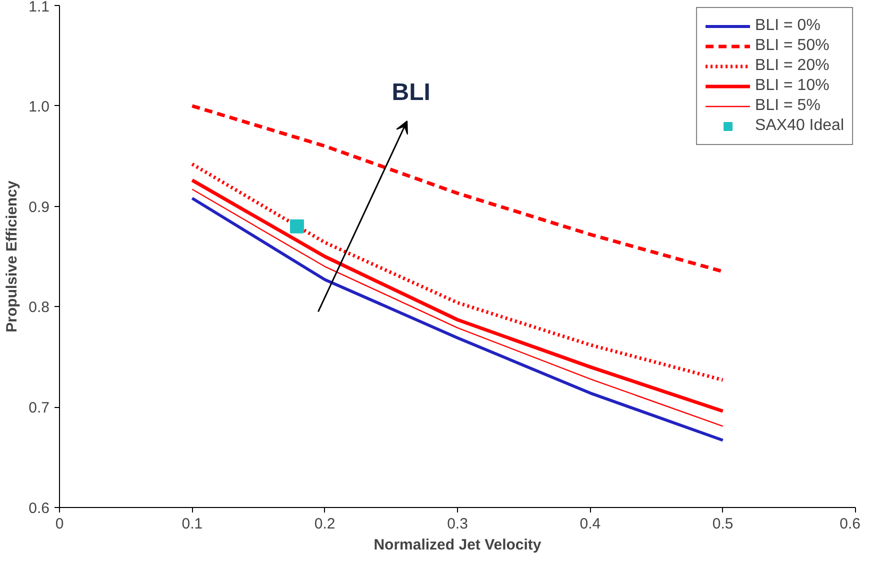 This screenshot has width=870, height=566. What do you see at coordinates (12, 256) in the screenshot?
I see `y-axis-title: Propulsive Efficiency` at bounding box center [12, 256].